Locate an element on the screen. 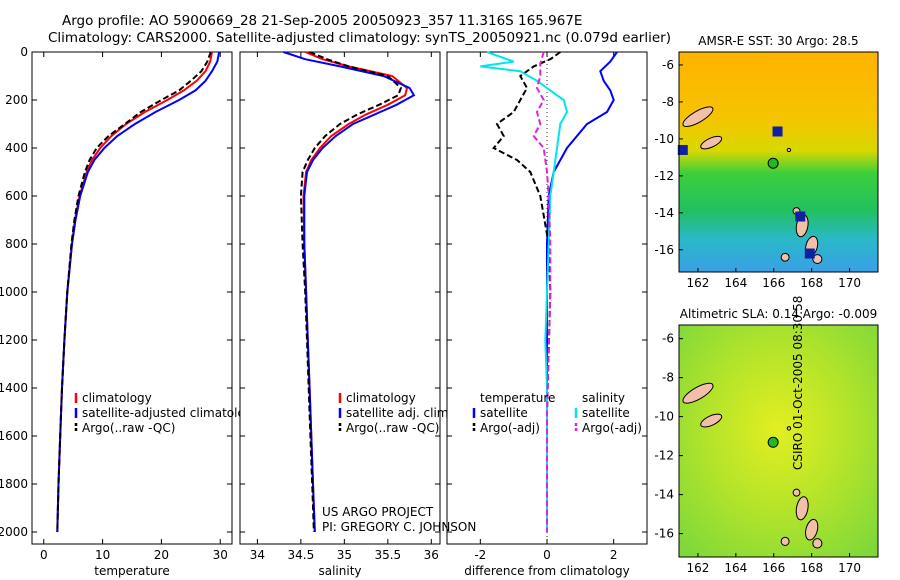  temperature-ytick-label: 600 is located at coordinates (16, 196).